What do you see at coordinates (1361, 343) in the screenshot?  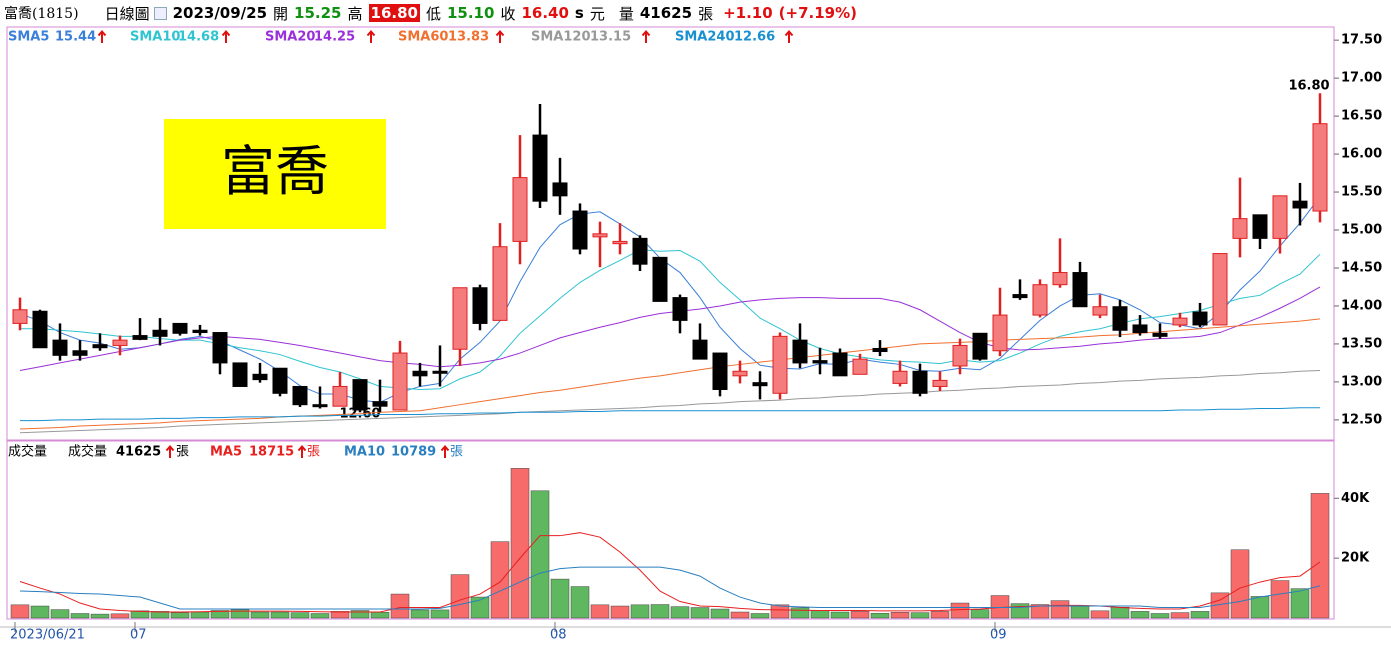 I see `y-tick-label: 13.50` at bounding box center [1361, 343].